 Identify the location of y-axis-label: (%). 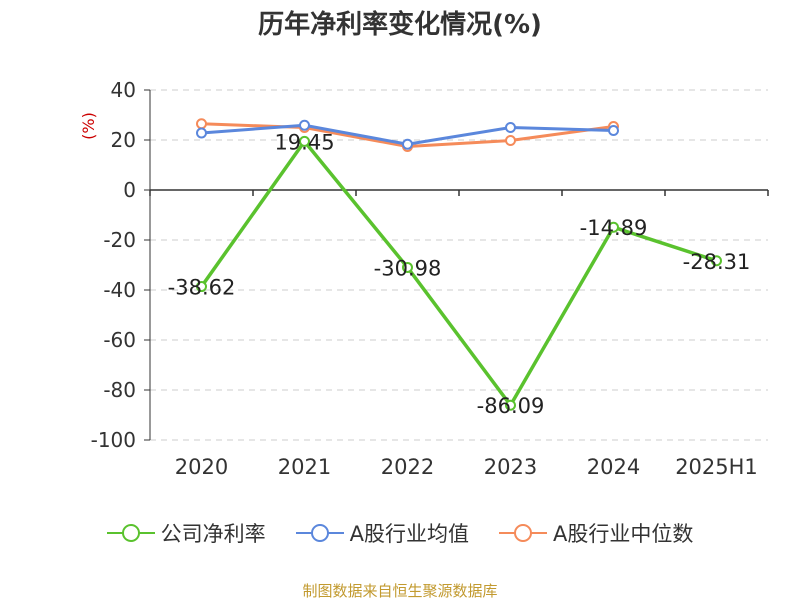
(88, 126).